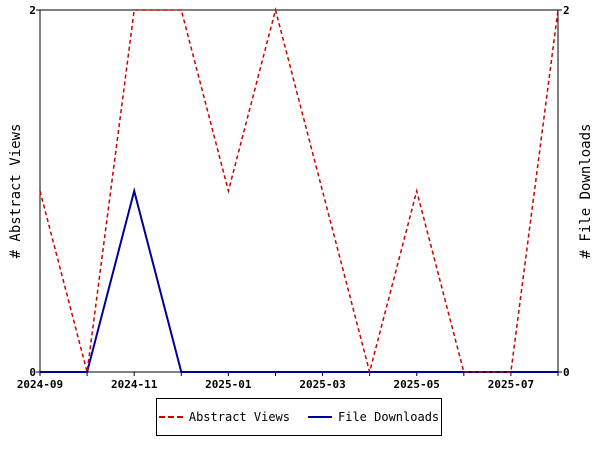 The width and height of the screenshot is (600, 450). I want to click on legend-swatch-file-downloads, so click(320, 417).